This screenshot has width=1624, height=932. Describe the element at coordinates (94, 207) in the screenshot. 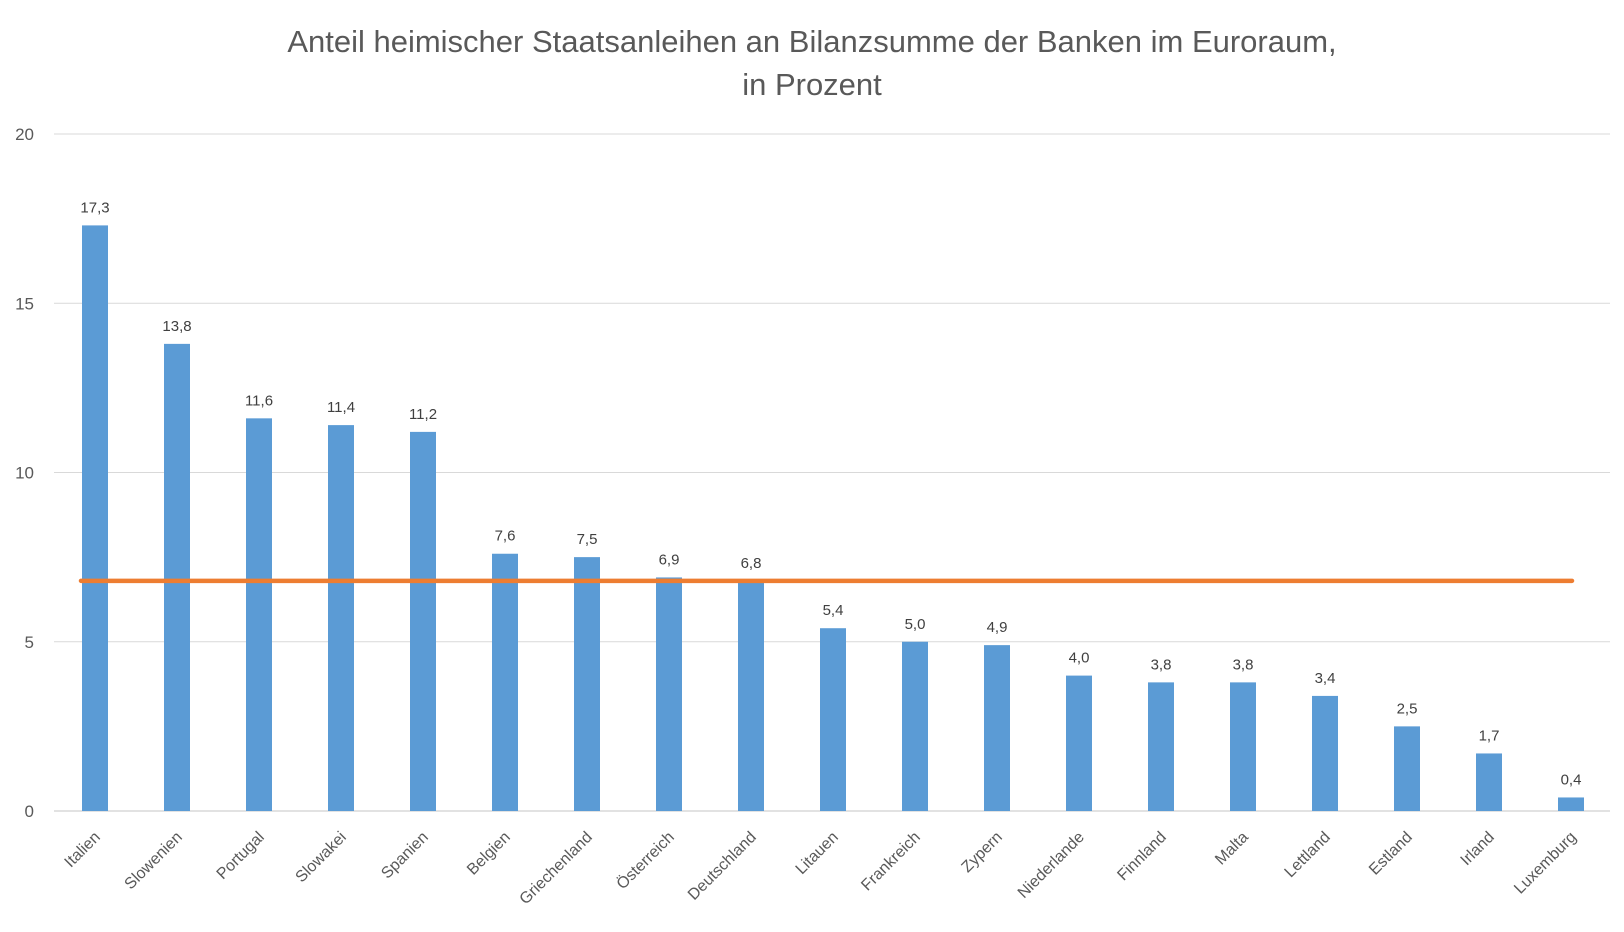

I see `data-label: 17,3` at that location.